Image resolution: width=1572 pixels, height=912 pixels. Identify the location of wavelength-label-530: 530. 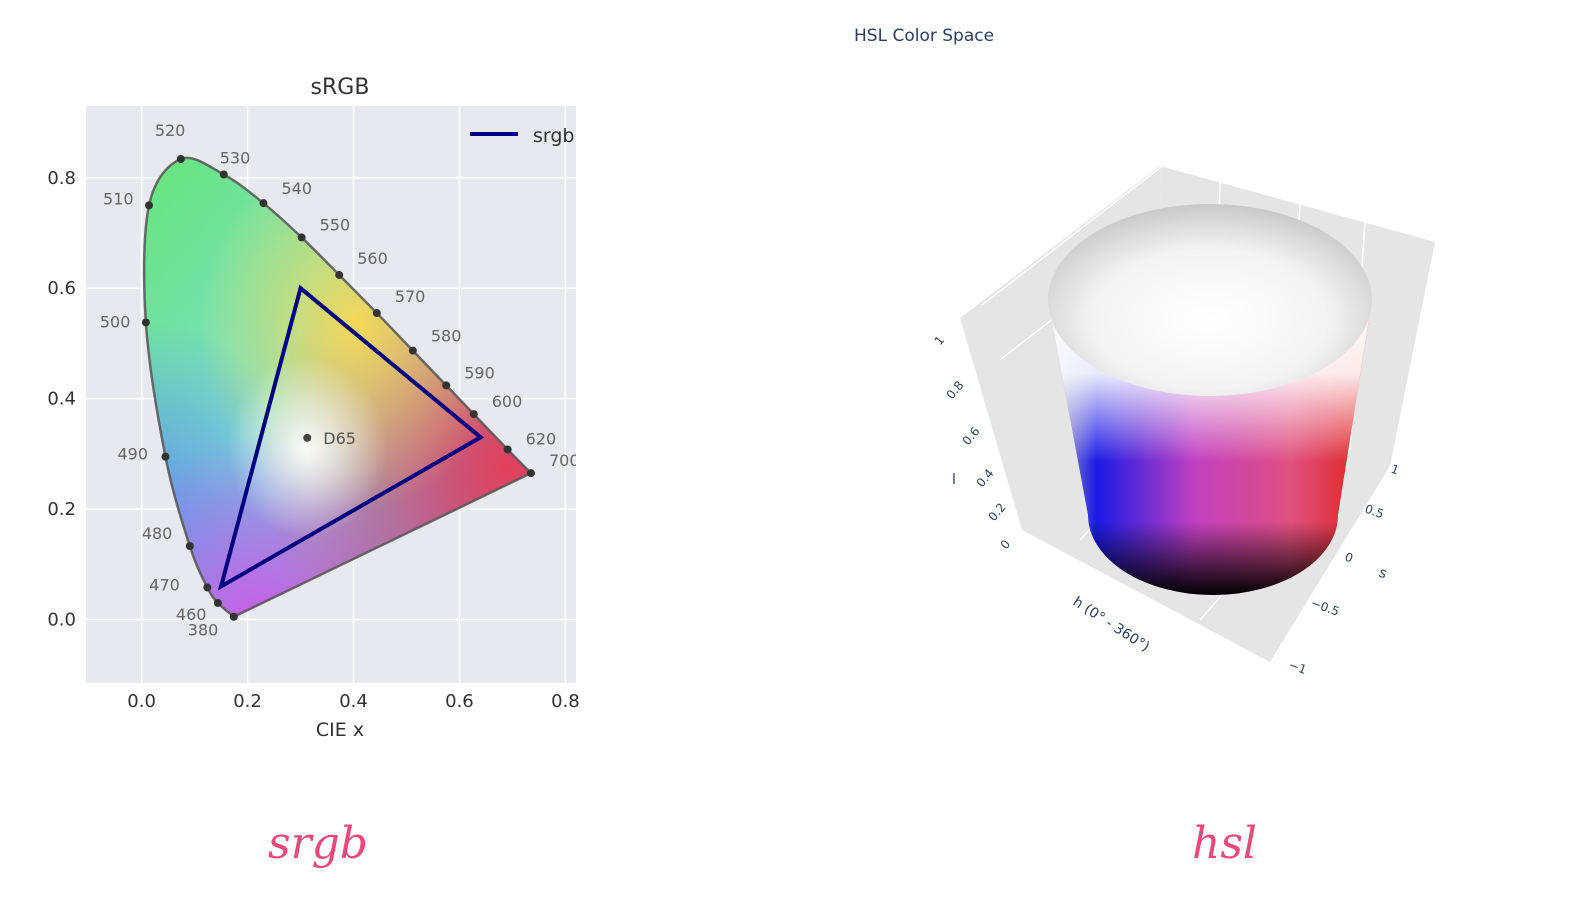
(235, 157).